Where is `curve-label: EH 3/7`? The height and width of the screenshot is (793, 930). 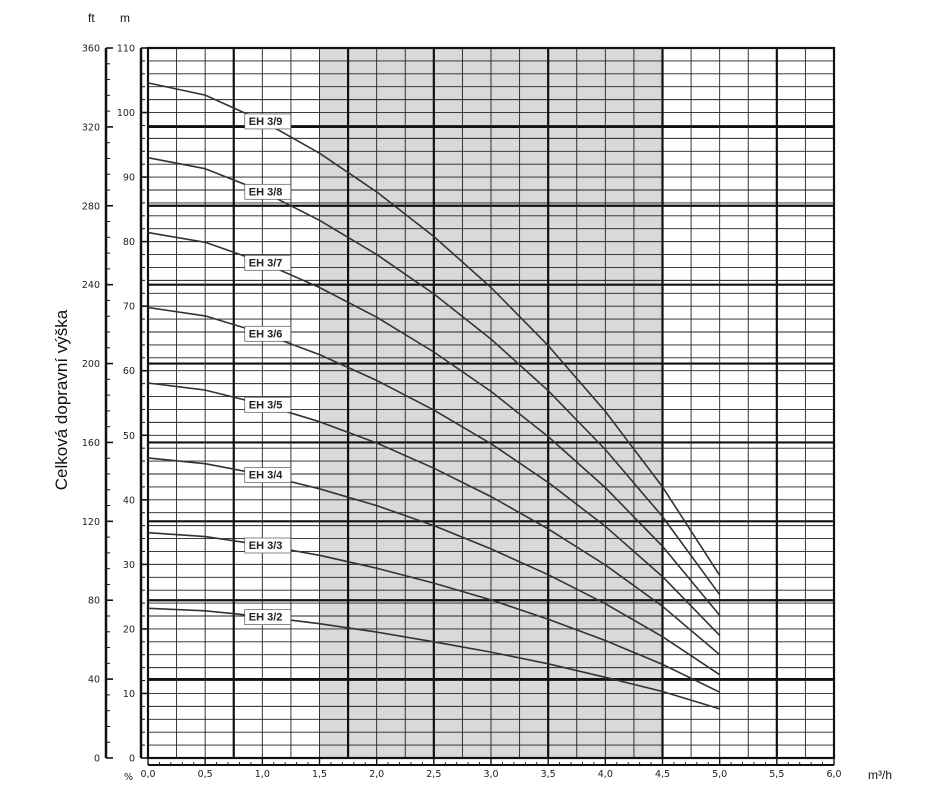
curve-label: EH 3/7 is located at coordinates (266, 263).